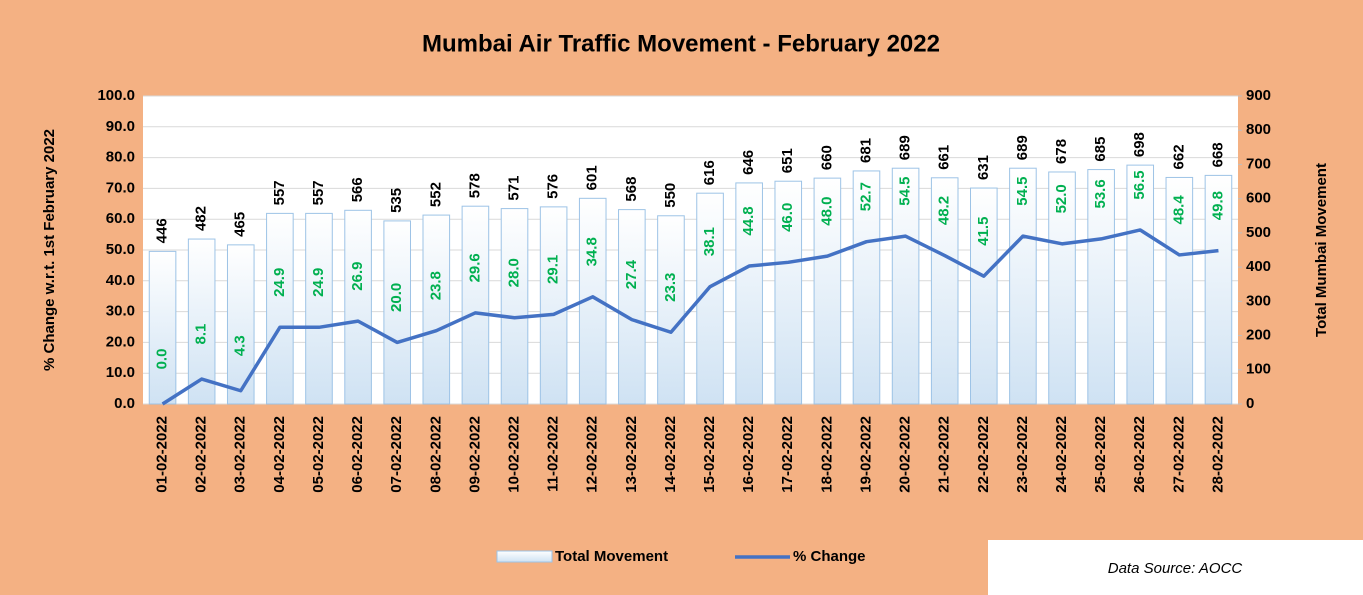 The height and width of the screenshot is (595, 1363). I want to click on line-value-label: 49.8, so click(1217, 205).